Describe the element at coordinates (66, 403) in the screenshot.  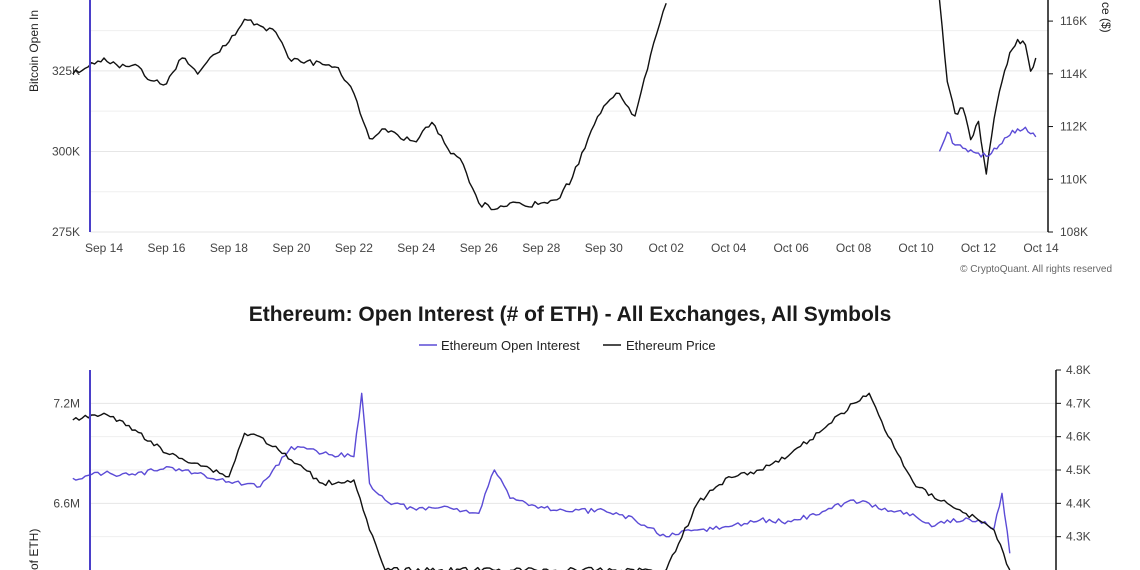
I see `y-tick-label: 7.2M` at that location.